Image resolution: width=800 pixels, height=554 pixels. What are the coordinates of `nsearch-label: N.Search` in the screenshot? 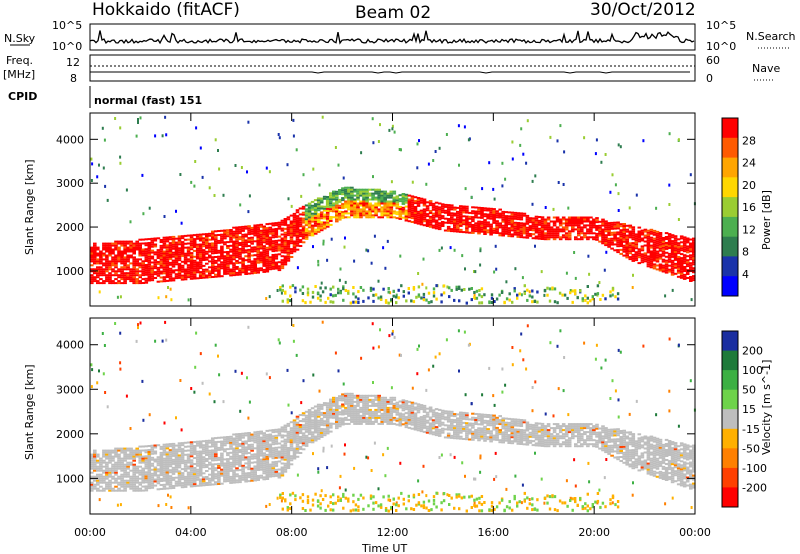 It's located at (771, 36).